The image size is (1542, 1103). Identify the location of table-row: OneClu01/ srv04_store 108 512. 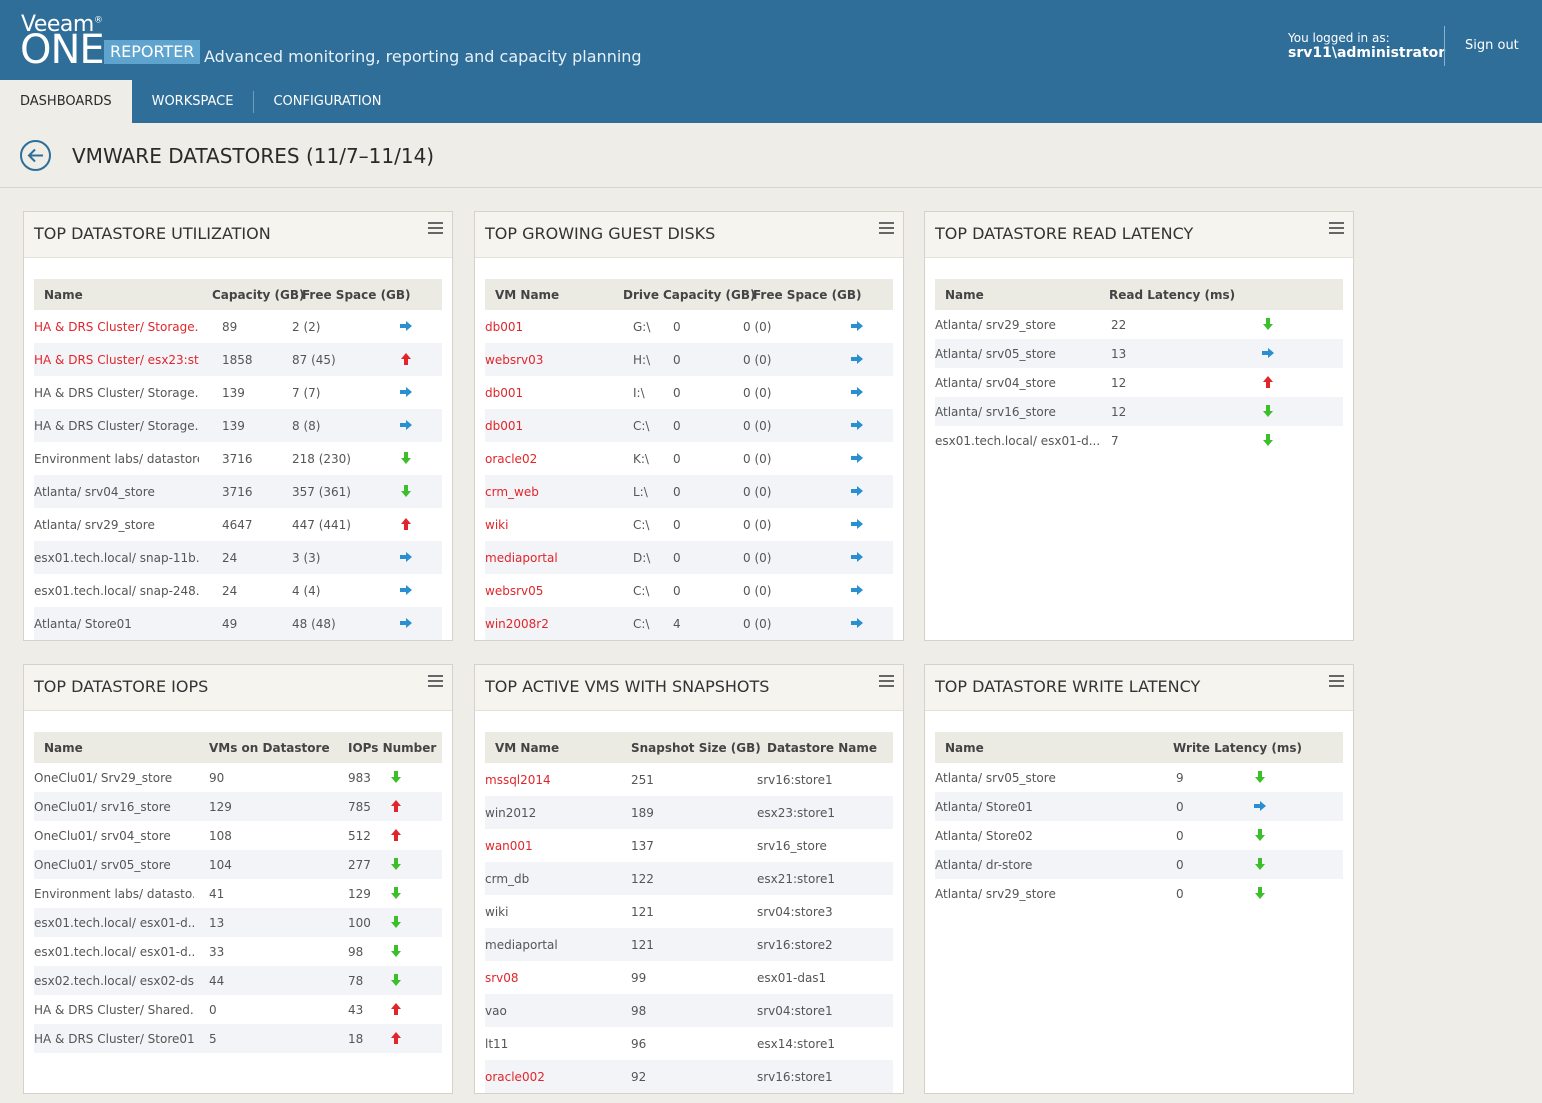
(238, 835).